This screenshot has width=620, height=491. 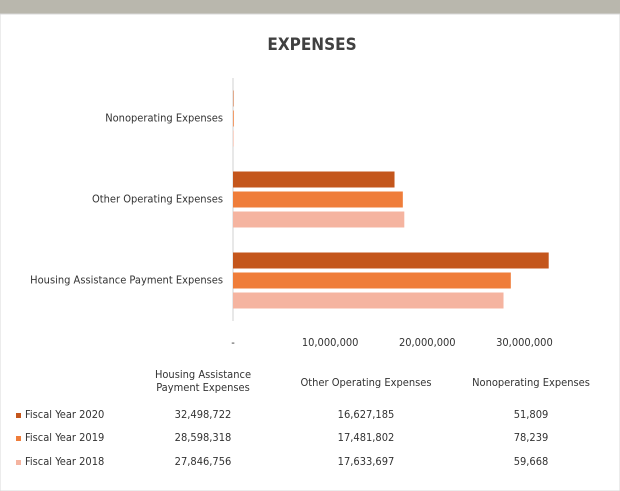 What do you see at coordinates (366, 414) in the screenshot?
I see `table-value: 16,627,185` at bounding box center [366, 414].